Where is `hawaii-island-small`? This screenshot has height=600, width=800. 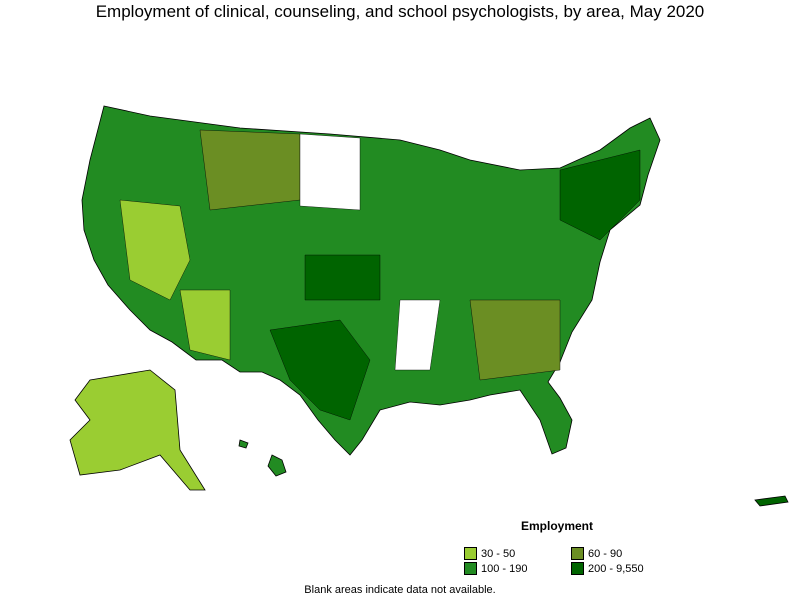 hawaii-island-small is located at coordinates (243, 444).